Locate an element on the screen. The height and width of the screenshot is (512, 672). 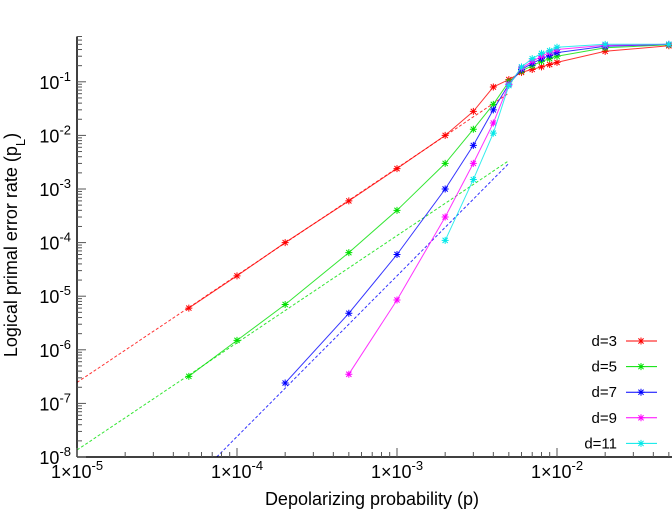
y-tick-label: 10⁻³ is located at coordinates (55, 188).